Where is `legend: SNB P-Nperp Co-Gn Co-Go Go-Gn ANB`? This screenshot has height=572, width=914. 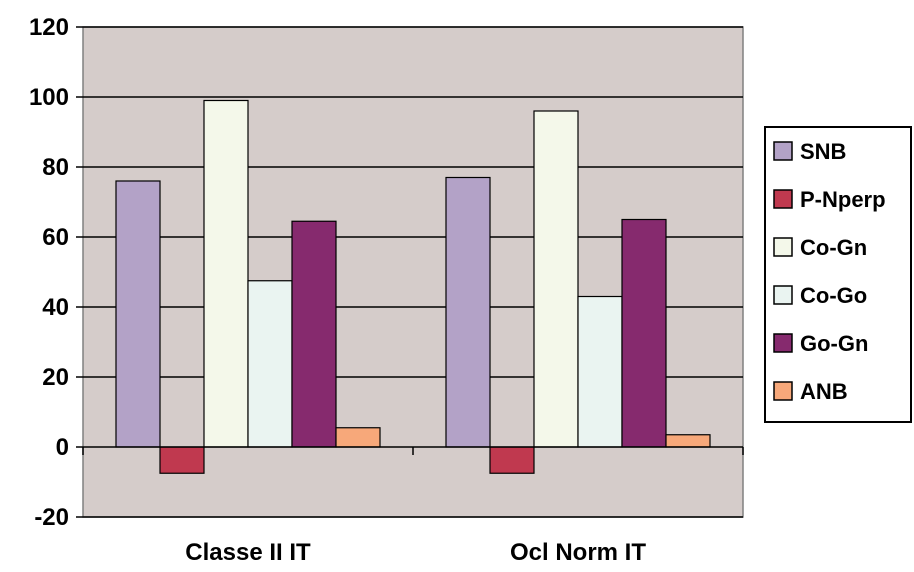
legend: SNB P-Nperp Co-Gn Co-Go Go-Gn ANB is located at coordinates (838, 274).